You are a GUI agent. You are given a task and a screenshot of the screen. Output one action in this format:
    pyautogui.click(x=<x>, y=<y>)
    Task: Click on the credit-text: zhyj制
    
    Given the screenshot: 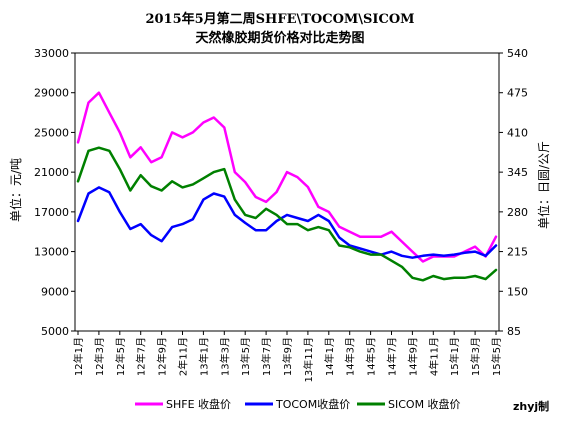 What is the action you would take?
    pyautogui.click(x=531, y=406)
    